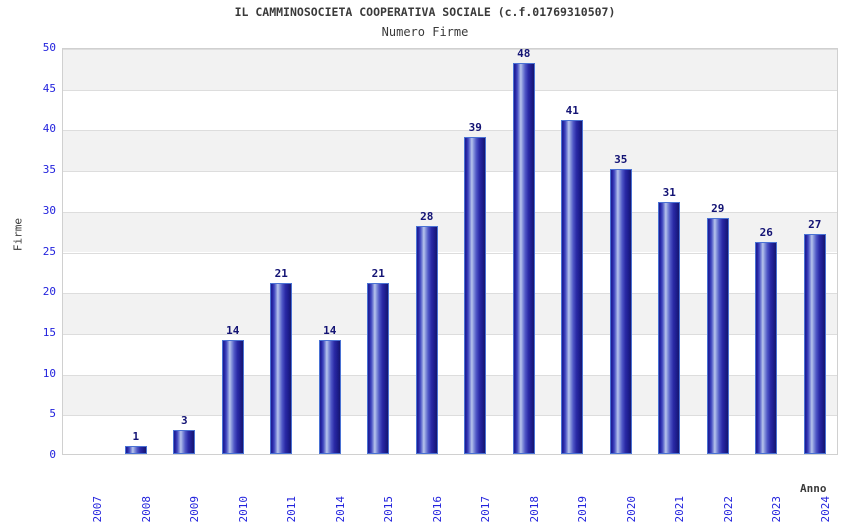 Image resolution: width=850 pixels, height=523 pixels. I want to click on y-tick-label: 25, so click(49, 251).